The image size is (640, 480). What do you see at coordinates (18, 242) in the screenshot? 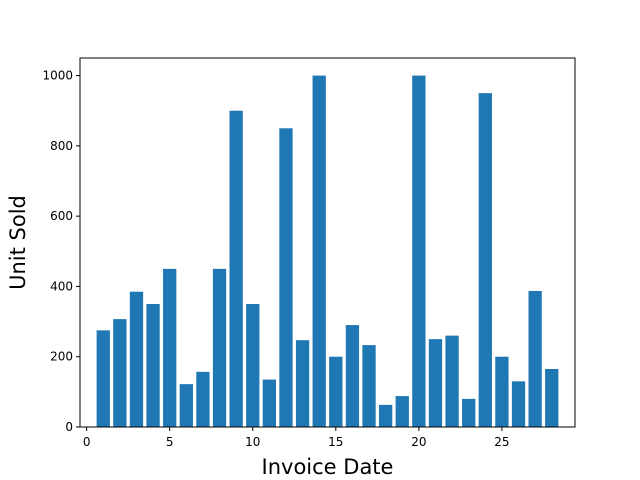
I see `y-axis-label: Unit Sold` at bounding box center [18, 242].